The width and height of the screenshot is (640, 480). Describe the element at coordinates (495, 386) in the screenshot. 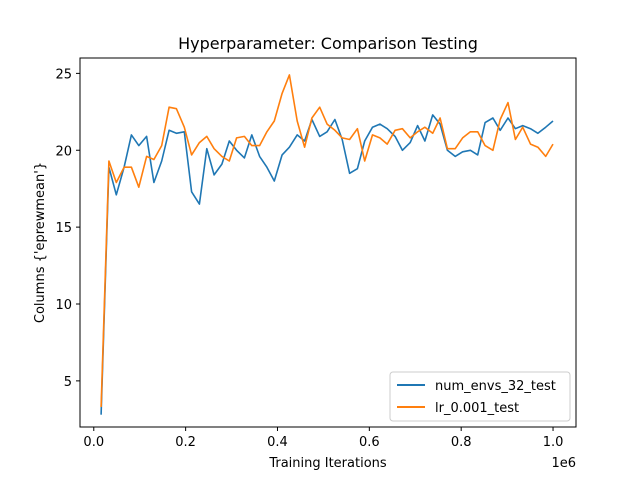

I see `legend-label: num_envs_32_test` at that location.